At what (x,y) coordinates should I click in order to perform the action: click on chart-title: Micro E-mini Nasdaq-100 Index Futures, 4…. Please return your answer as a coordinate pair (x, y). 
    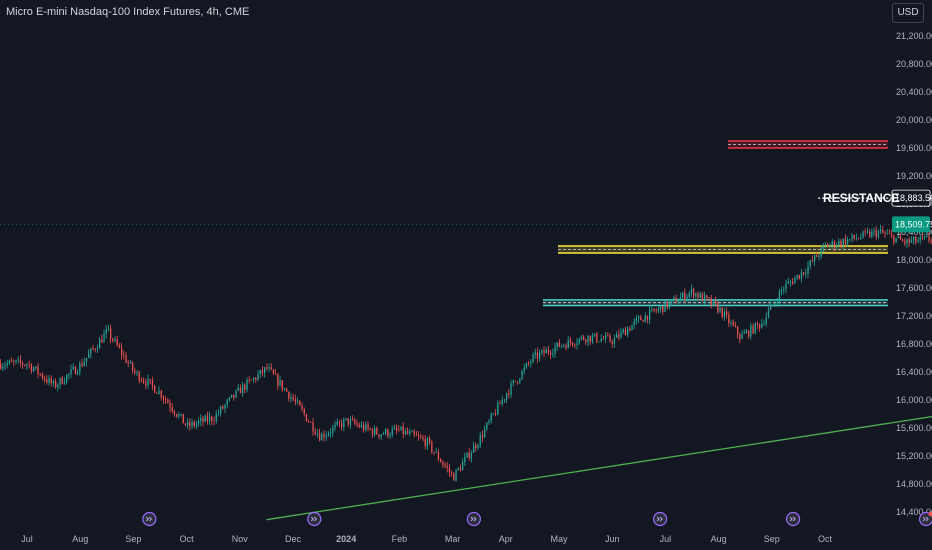
    Looking at the image, I should click on (128, 12).